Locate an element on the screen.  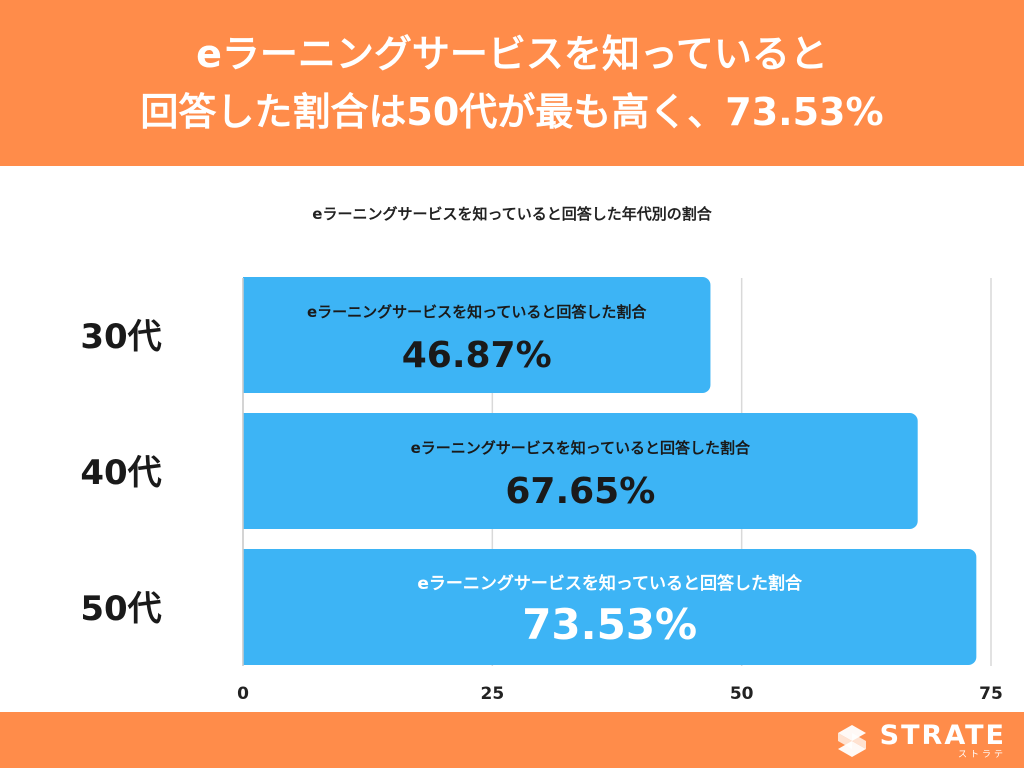
footer-banner: STRATE ストラテ is located at coordinates (512, 740).